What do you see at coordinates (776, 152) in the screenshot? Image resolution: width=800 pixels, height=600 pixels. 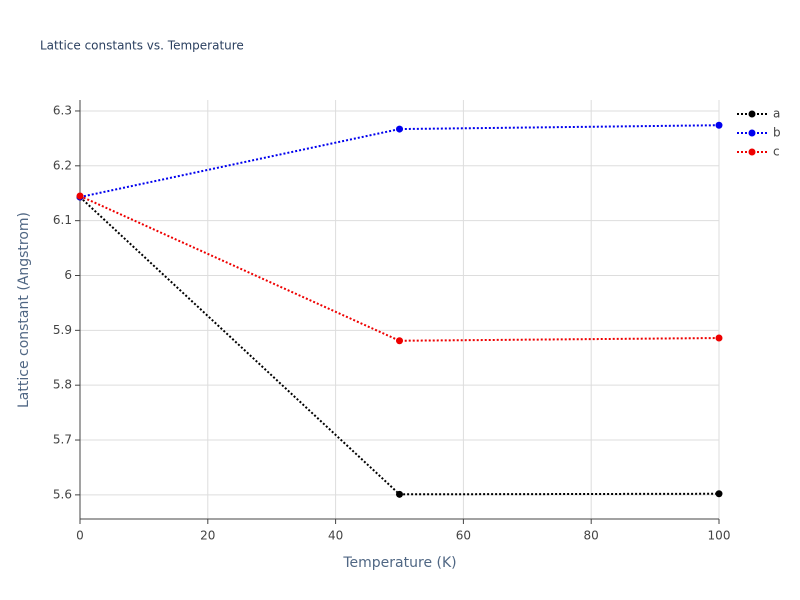 I see `legend-label: c` at bounding box center [776, 152].